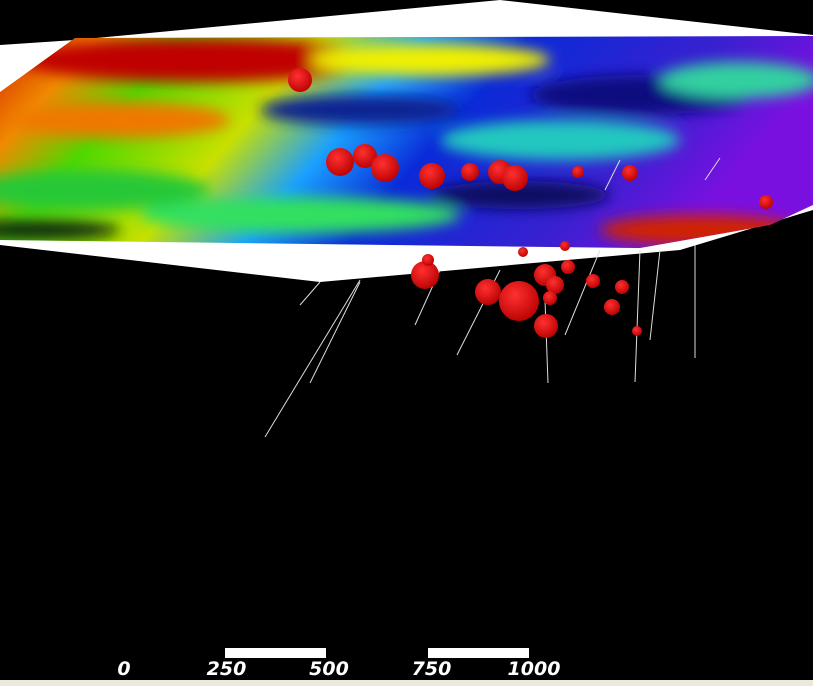 The width and height of the screenshot is (813, 686). I want to click on scale-label: 0, so click(123, 669).